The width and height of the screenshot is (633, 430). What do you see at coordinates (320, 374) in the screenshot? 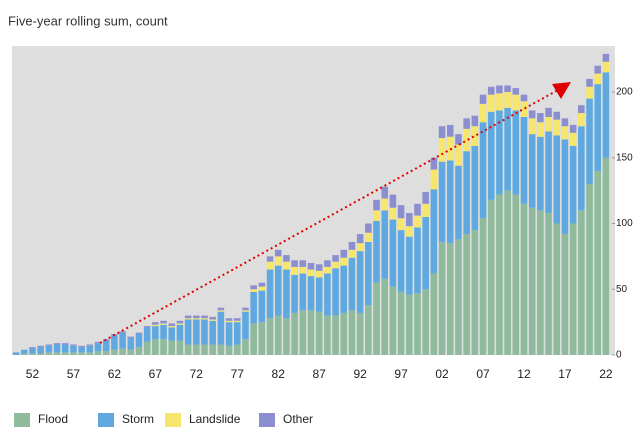
I see `x-tick-label: 87` at bounding box center [320, 374].